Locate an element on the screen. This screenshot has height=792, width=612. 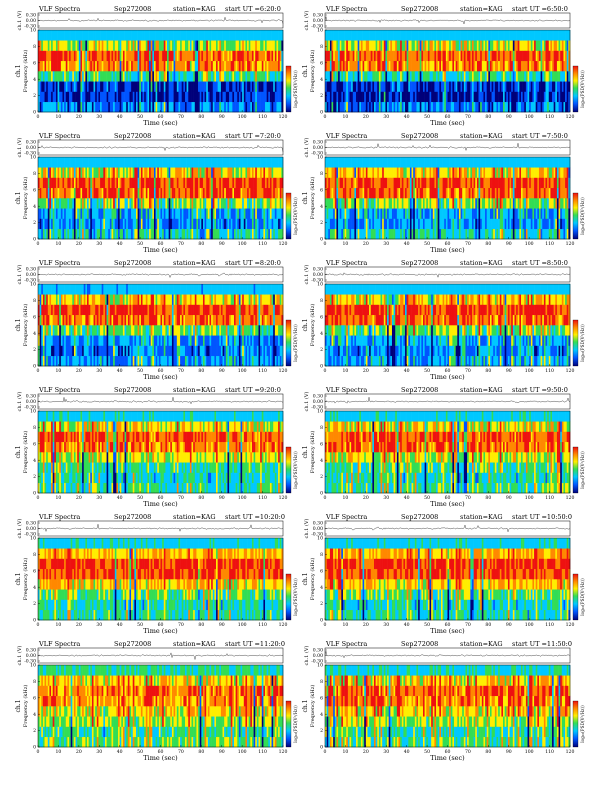
time-tick-label: 70 is located at coordinates (181, 244).